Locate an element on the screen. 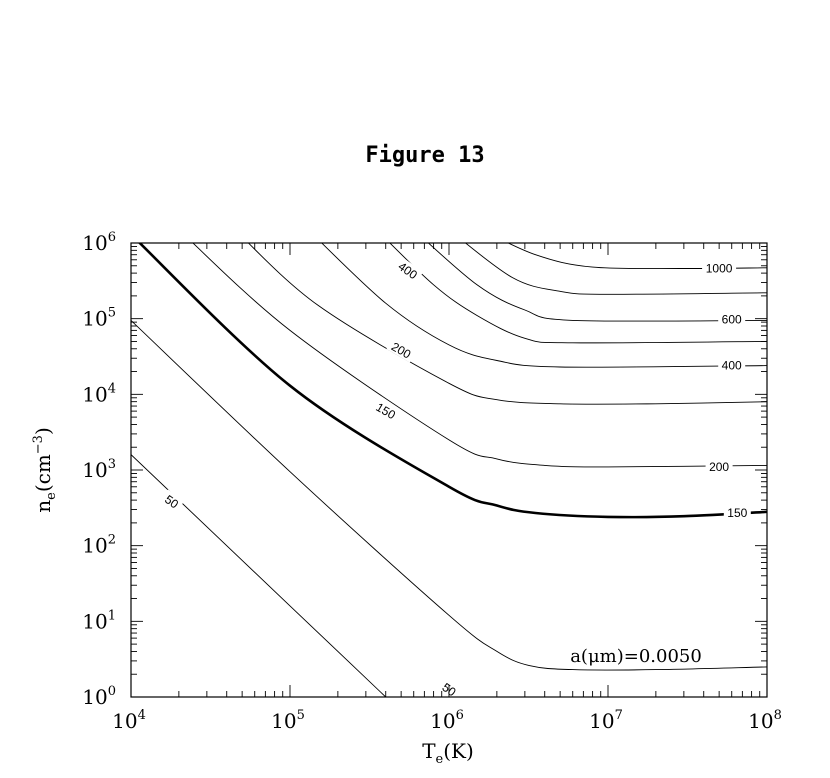 The height and width of the screenshot is (778, 830). y-tick-label: 101 is located at coordinates (99, 620).